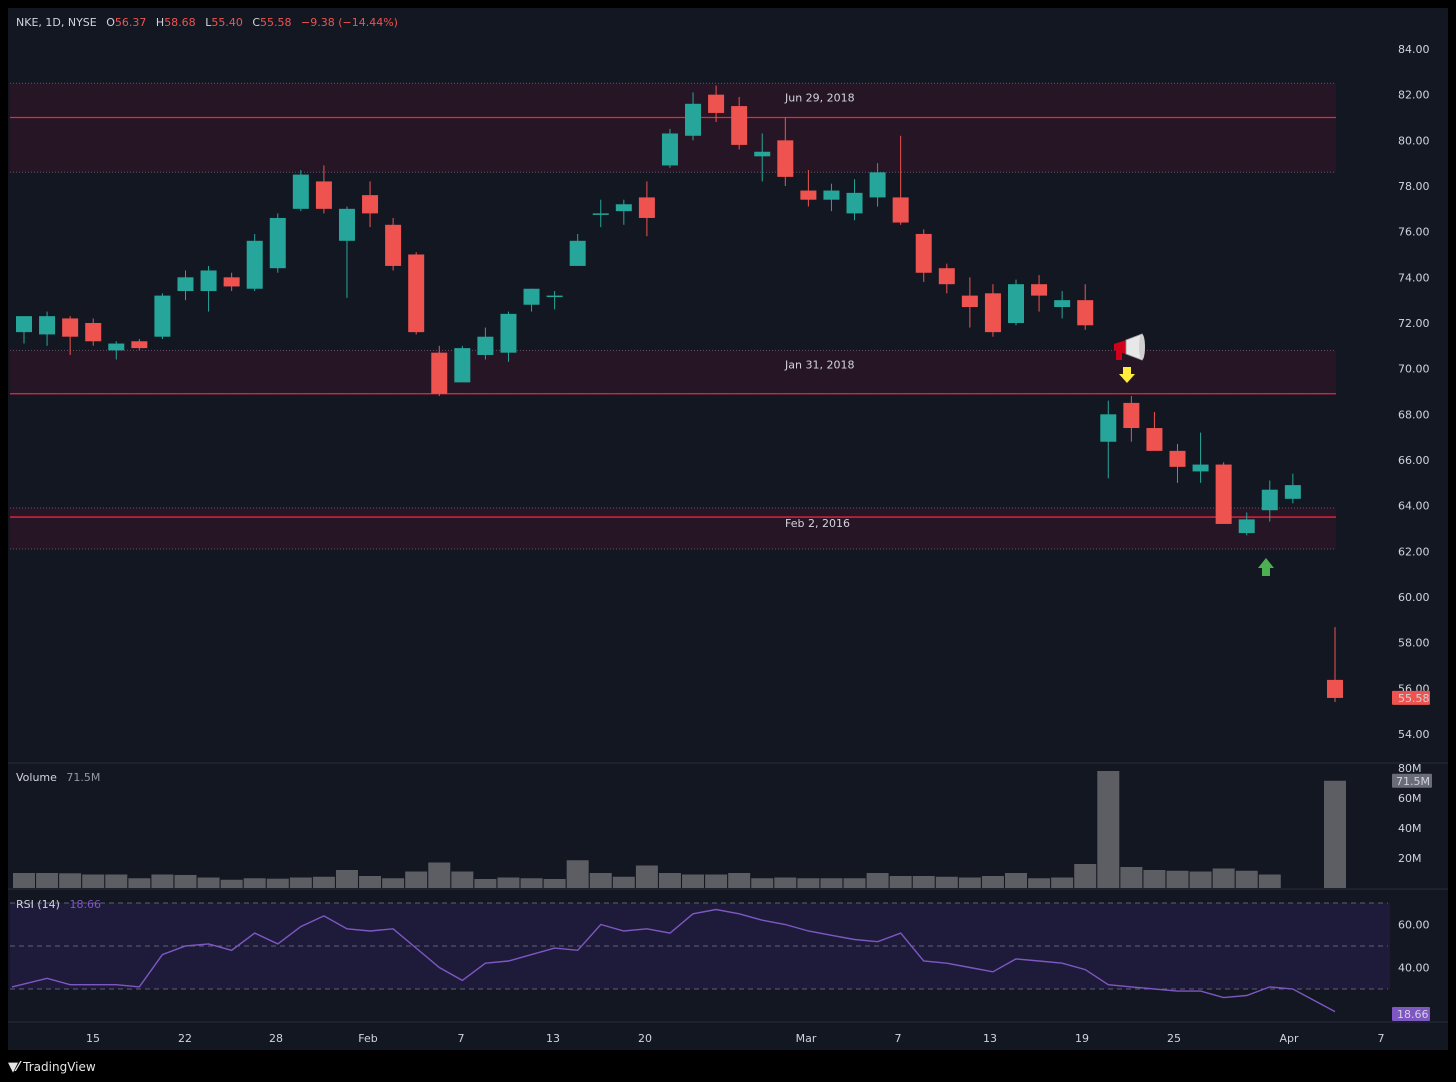 The height and width of the screenshot is (1082, 1456). What do you see at coordinates (1414, 551) in the screenshot?
I see `price-tick-label: 62.00` at bounding box center [1414, 551].